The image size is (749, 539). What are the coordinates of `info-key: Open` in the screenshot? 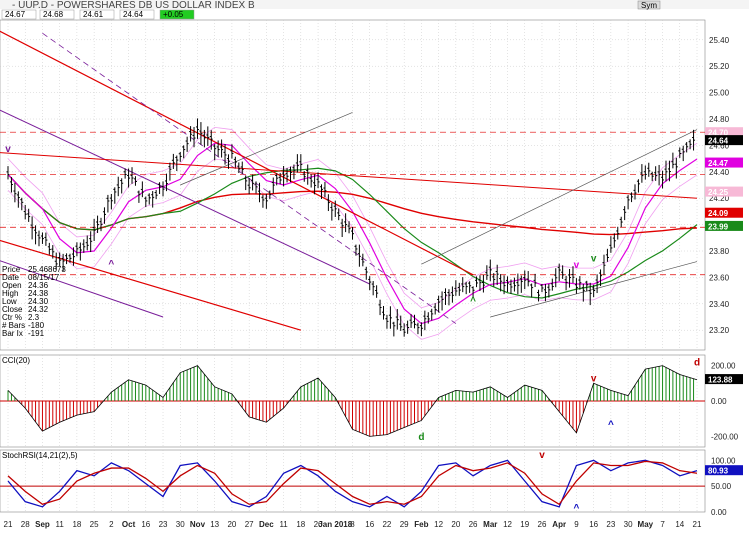 It's located at (12, 285).